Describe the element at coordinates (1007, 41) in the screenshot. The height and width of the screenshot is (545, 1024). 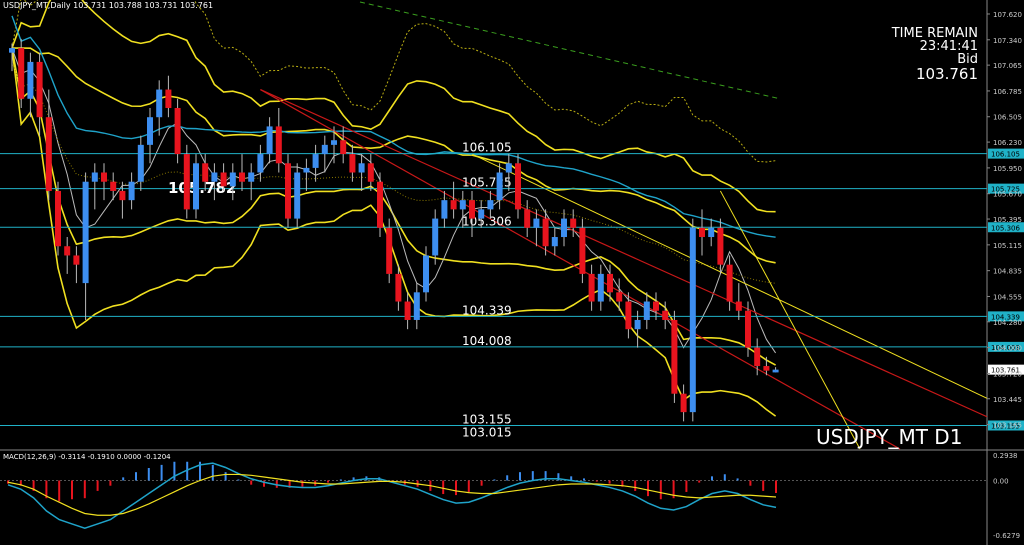
I see `y-tick-label: 107.340` at that location.